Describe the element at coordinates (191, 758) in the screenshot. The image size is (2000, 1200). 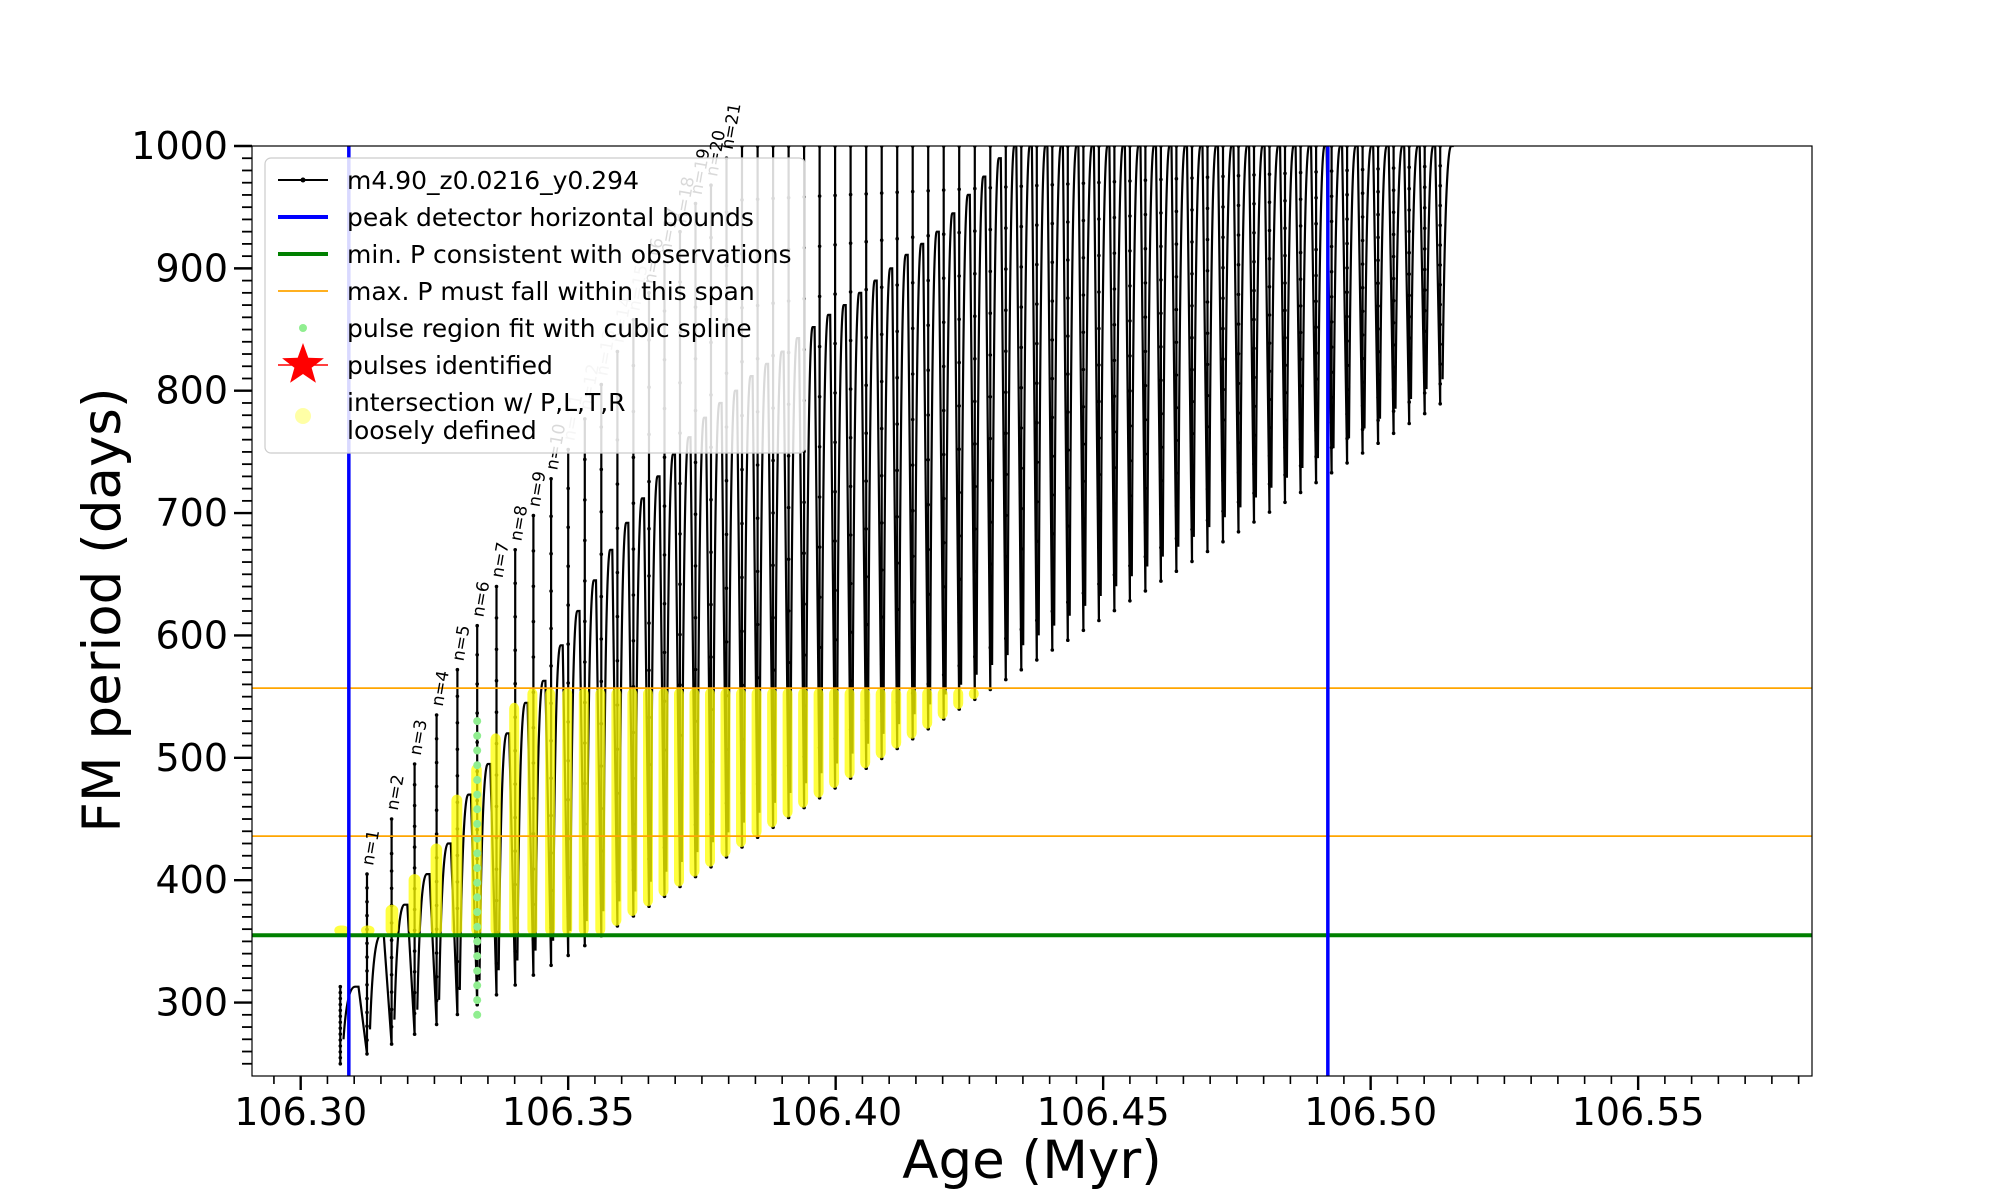
I see `y-tick-label: 500` at that location.